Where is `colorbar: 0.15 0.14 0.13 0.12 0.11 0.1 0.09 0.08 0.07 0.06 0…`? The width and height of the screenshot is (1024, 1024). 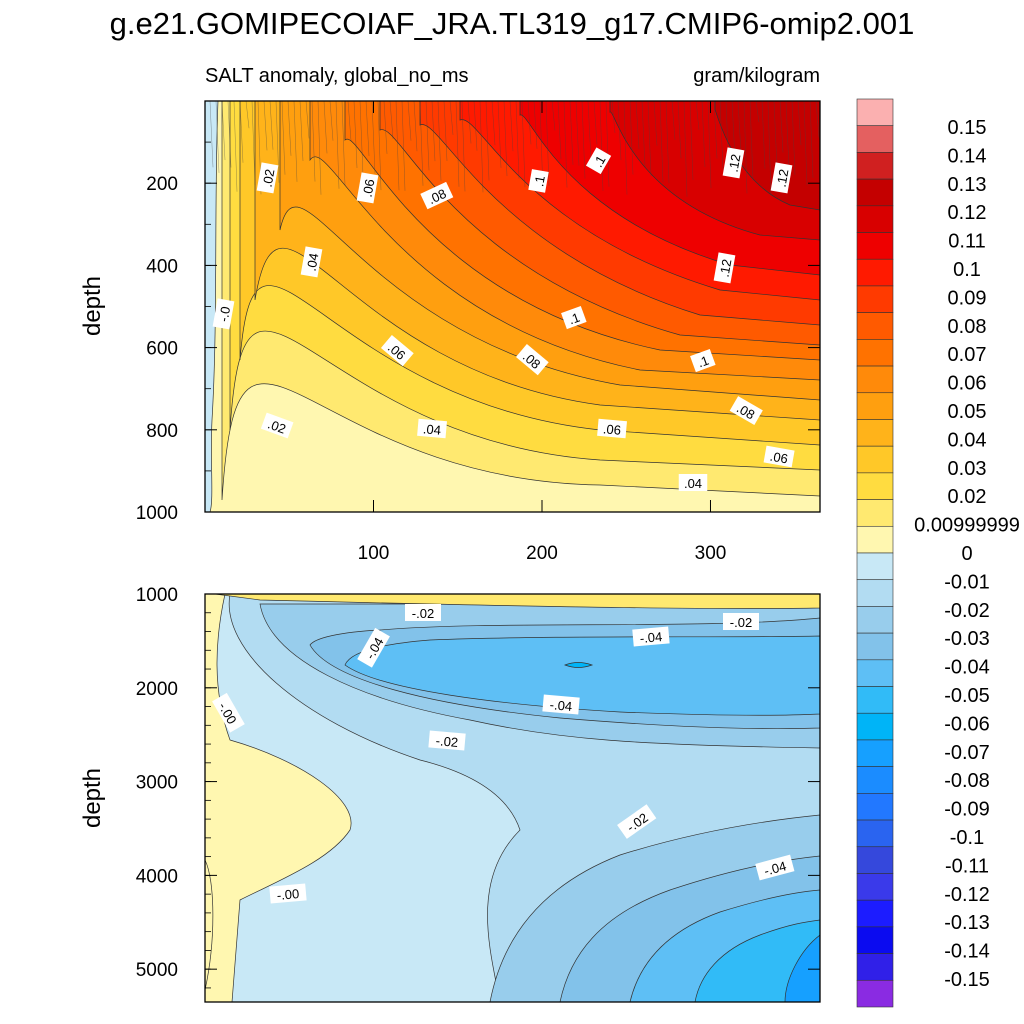 colorbar: 0.15 0.14 0.13 0.12 0.11 0.1 0.09 0.08 0.07 0.06 0… is located at coordinates (938, 553).